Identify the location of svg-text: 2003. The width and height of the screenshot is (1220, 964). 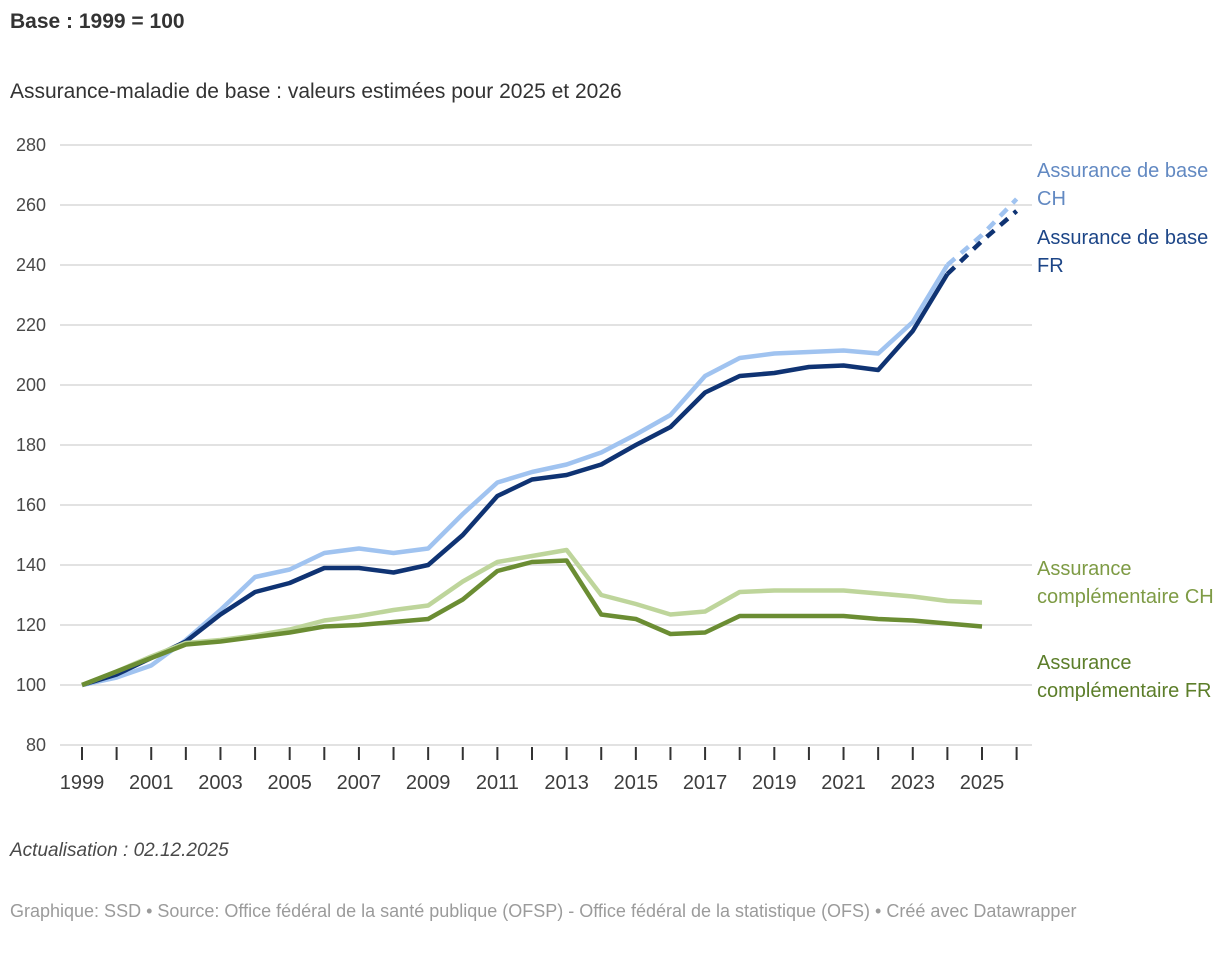
(220, 783).